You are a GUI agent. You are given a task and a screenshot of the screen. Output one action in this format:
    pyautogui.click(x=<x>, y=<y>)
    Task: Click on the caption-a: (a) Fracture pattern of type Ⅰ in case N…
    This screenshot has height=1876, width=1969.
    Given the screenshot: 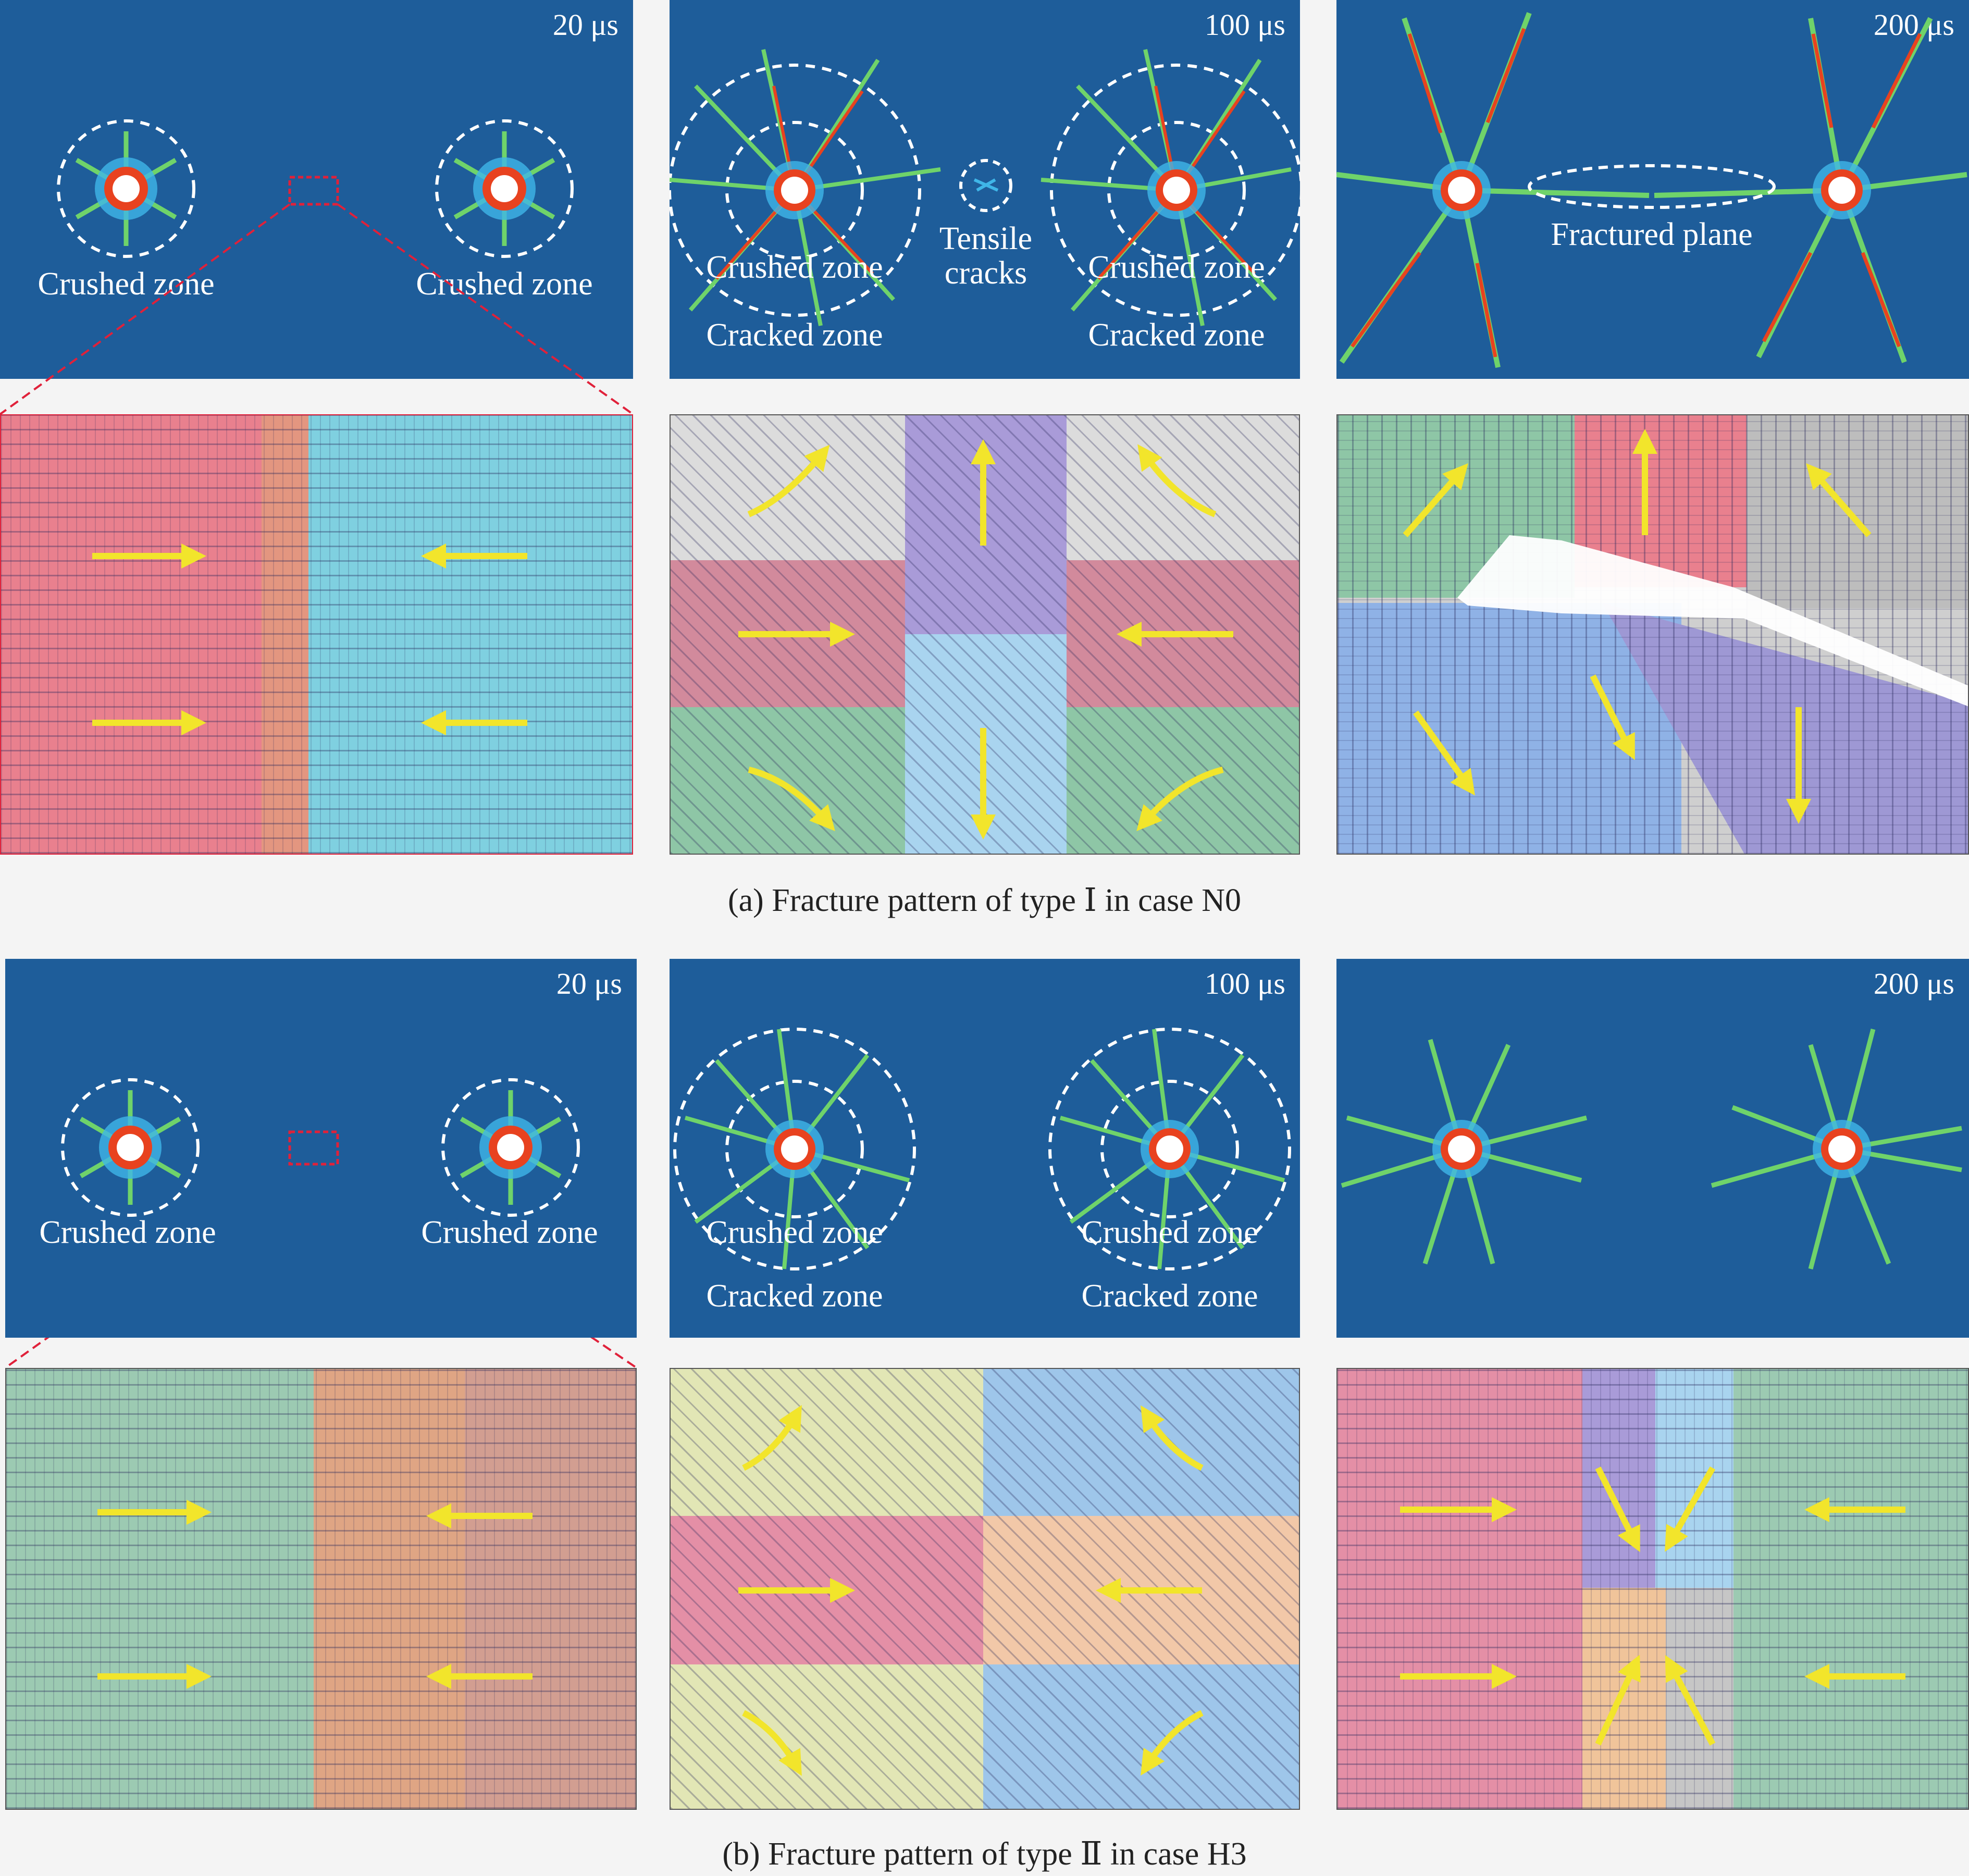 What is the action you would take?
    pyautogui.click(x=984, y=900)
    